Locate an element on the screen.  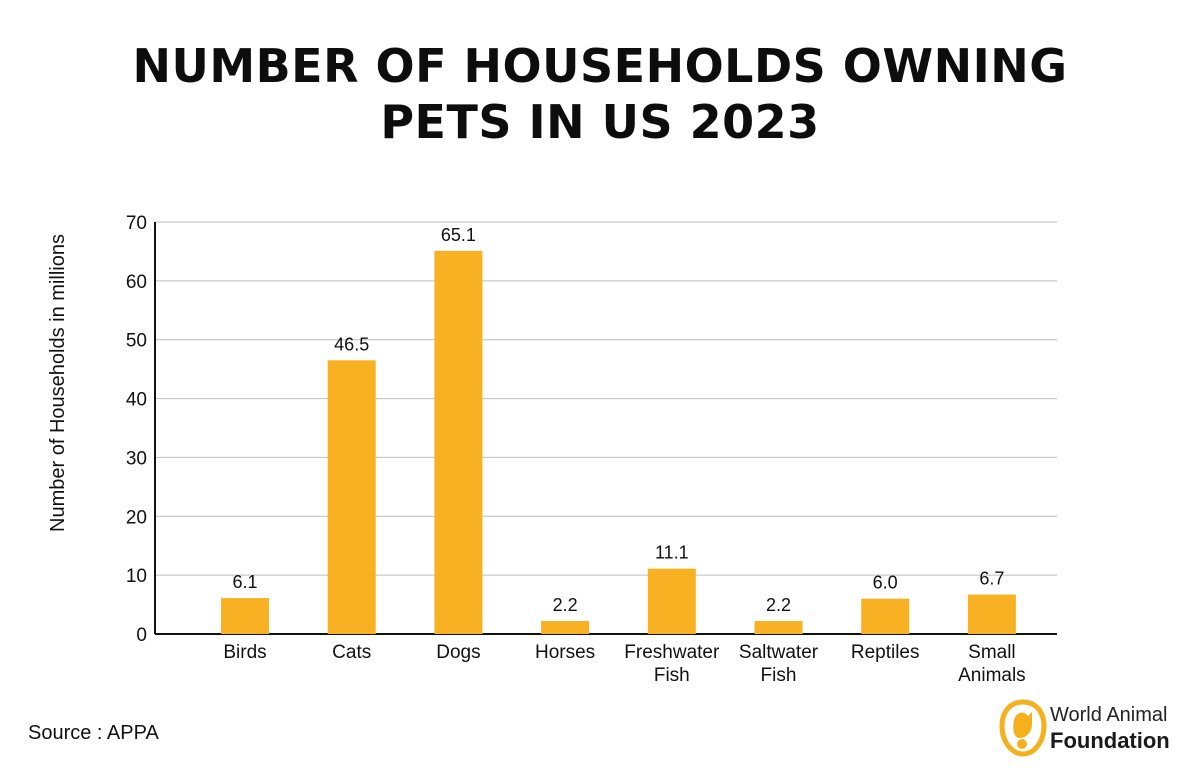
bar-freshwater-fish is located at coordinates (671, 601).